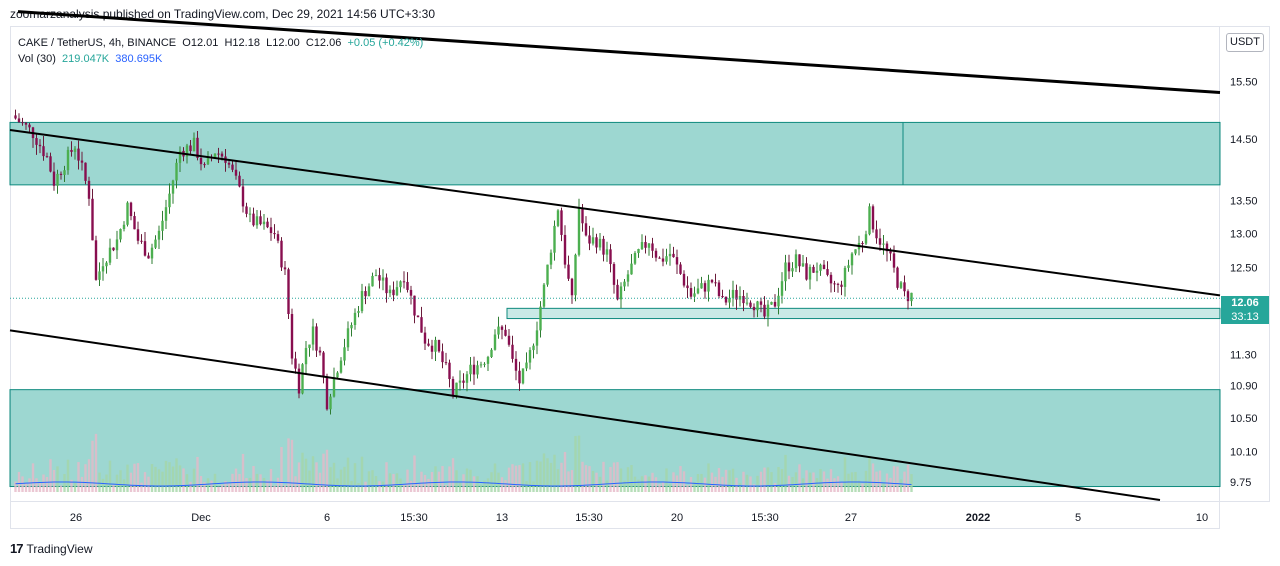  I want to click on footer-brand: 17 TradingView, so click(51, 548).